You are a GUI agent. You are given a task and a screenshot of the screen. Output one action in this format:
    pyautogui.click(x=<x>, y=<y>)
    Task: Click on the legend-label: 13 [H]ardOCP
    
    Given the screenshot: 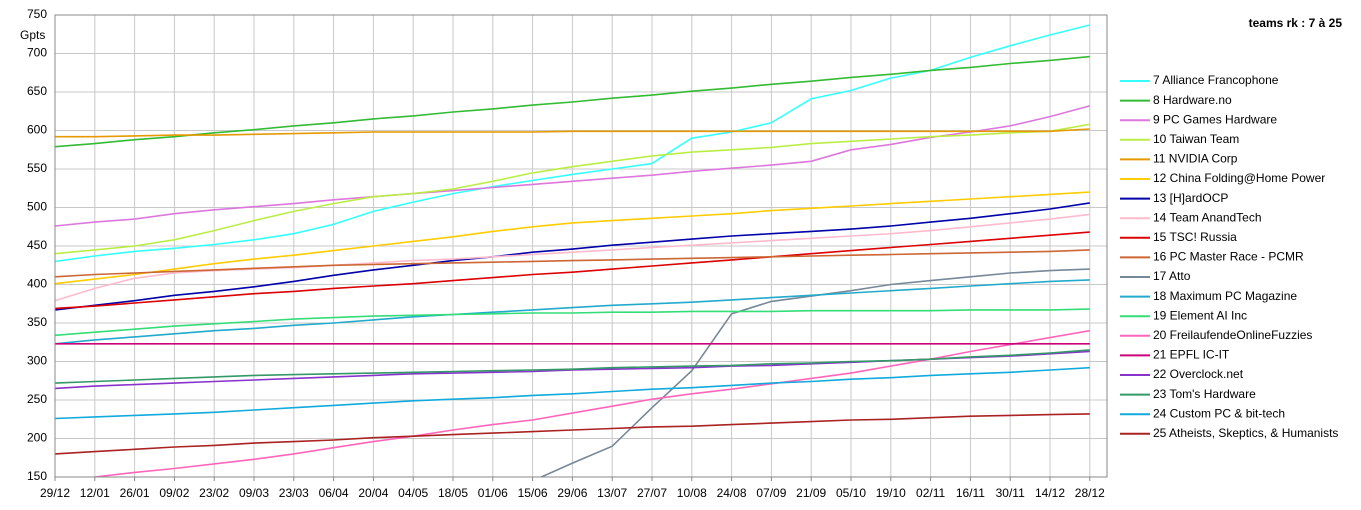 What is the action you would take?
    pyautogui.click(x=1190, y=198)
    